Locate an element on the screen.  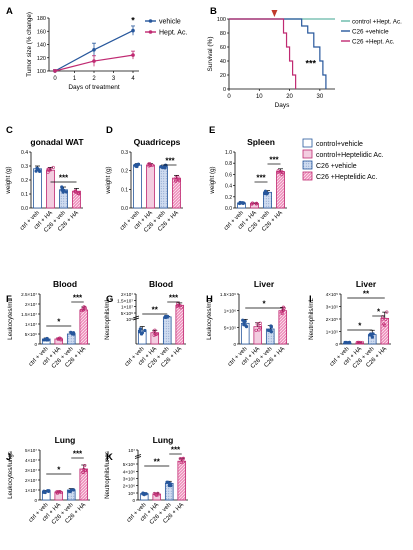
y-tick-label: 10⁷ is located at coordinates (131, 450).